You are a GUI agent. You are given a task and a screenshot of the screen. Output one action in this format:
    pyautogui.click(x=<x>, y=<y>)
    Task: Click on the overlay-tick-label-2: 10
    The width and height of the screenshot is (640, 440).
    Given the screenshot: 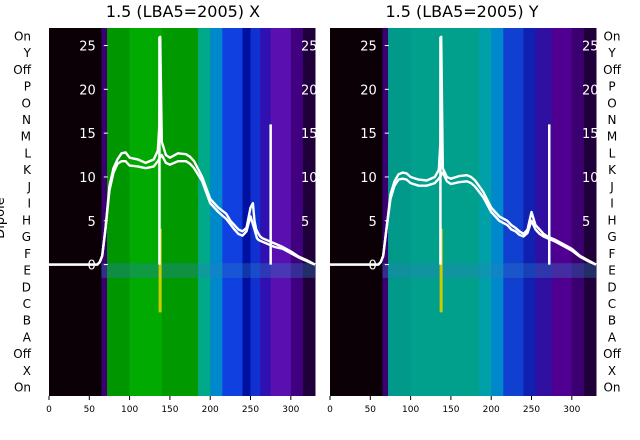 What is the action you would take?
    pyautogui.click(x=87, y=178)
    